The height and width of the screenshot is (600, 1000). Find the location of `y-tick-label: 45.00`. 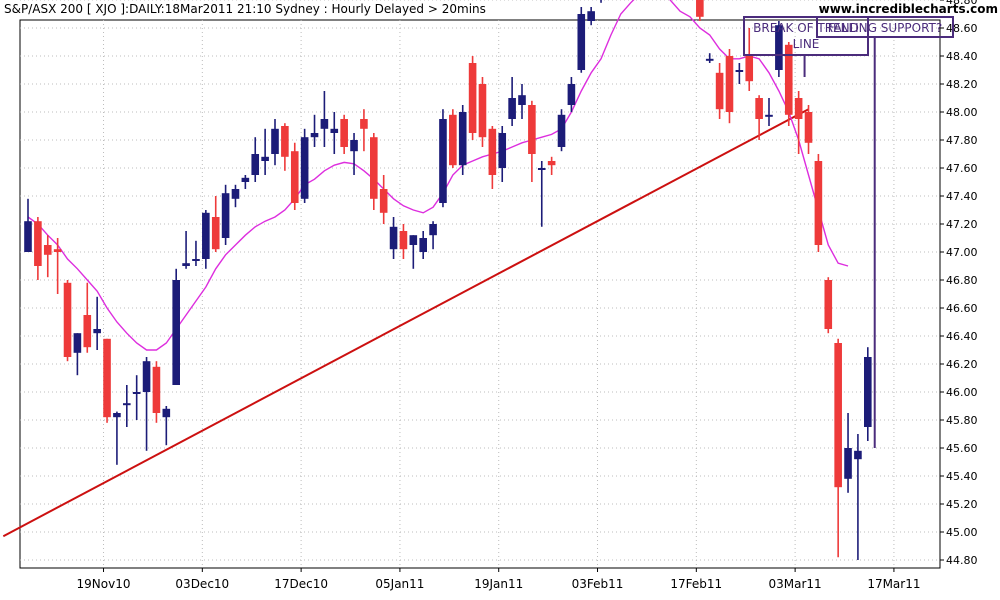

y-tick-label: 45.00 is located at coordinates (962, 532).